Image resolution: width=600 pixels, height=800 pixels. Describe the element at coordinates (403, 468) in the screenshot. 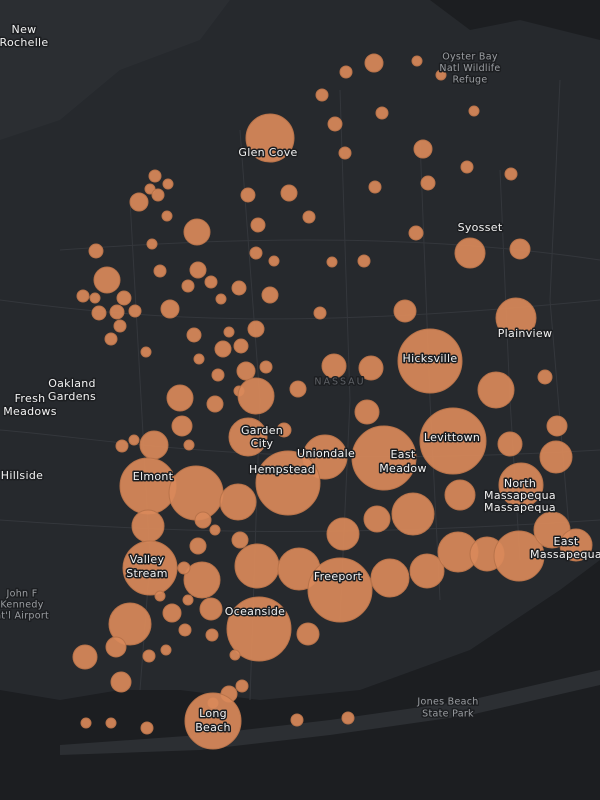

I see `place-label: Meadow` at that location.